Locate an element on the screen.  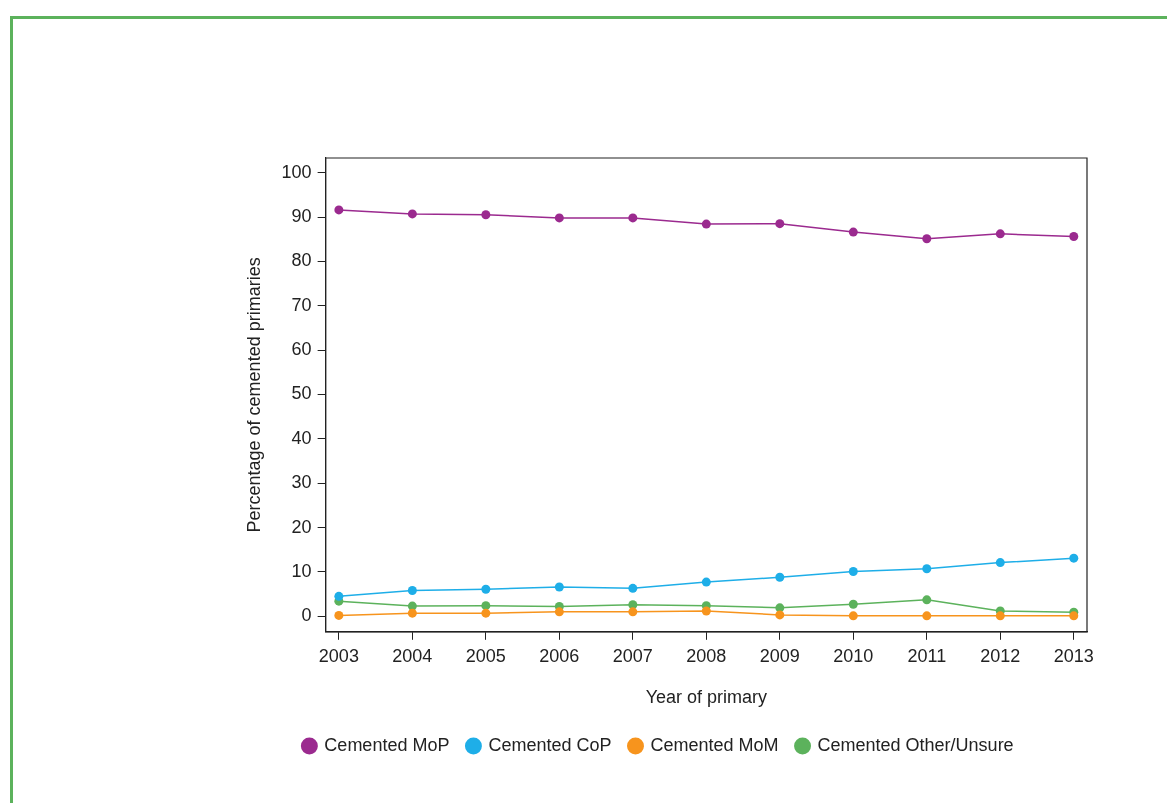
x-tick-label: 2008 is located at coordinates (706, 655).